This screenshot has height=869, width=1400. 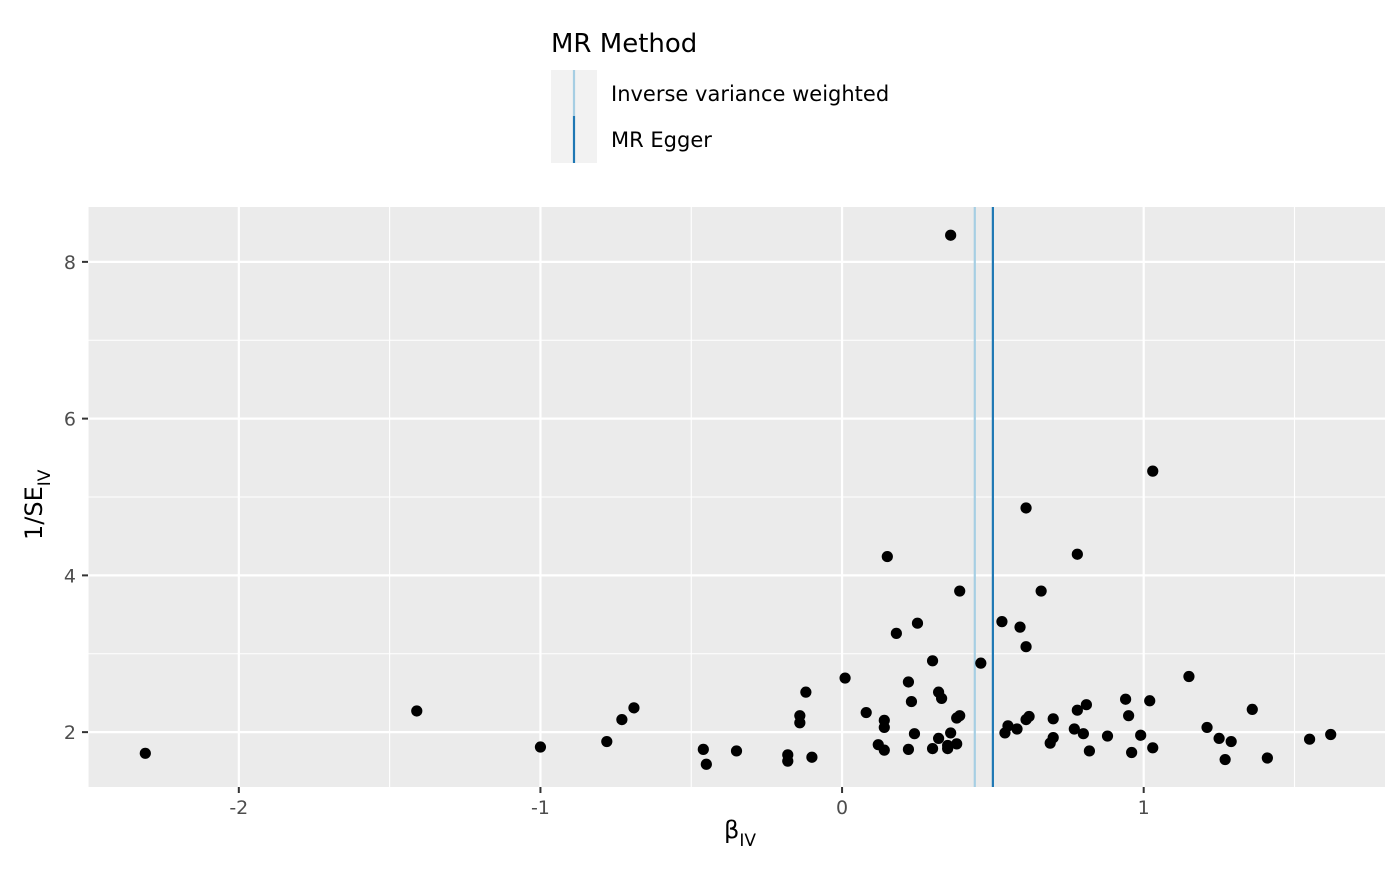 I want to click on method-lines, so click(x=983, y=497).